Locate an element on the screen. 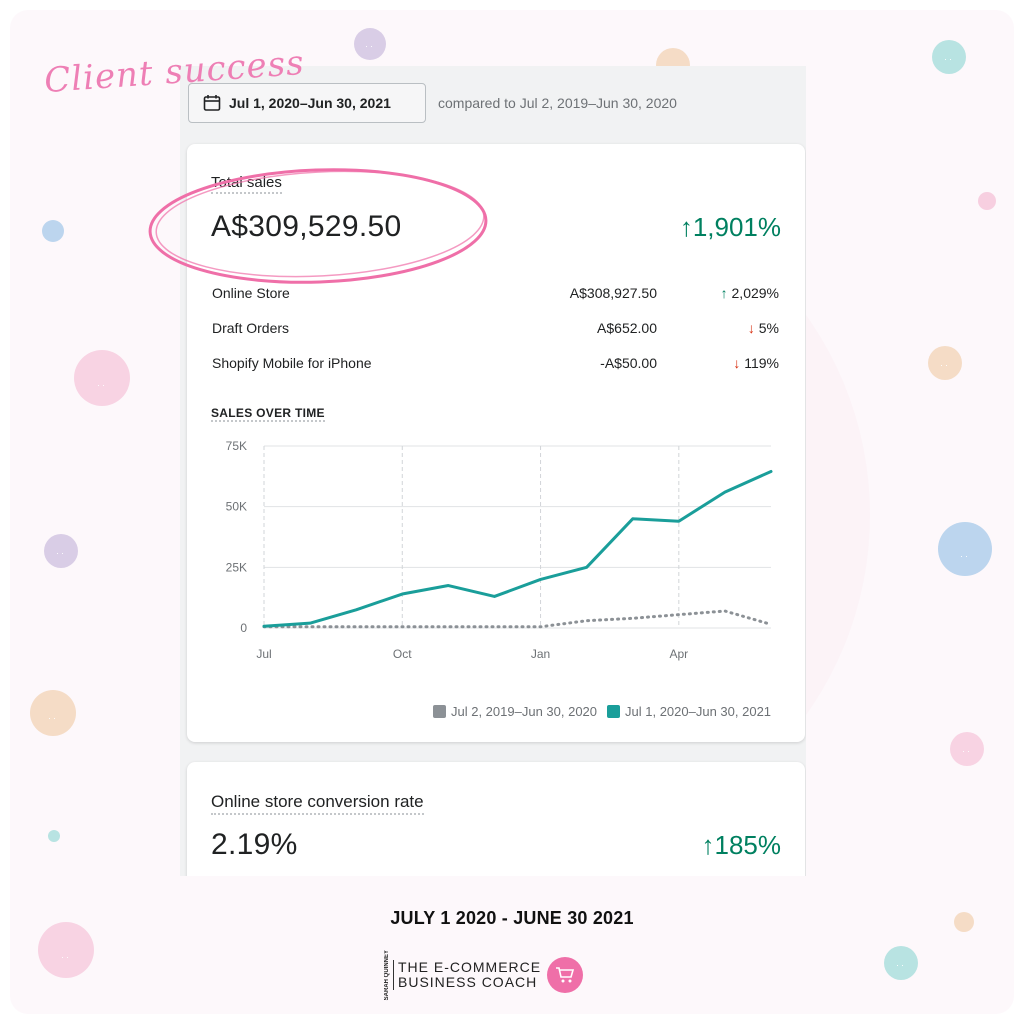  x-tick-label: Oct is located at coordinates (402, 654).